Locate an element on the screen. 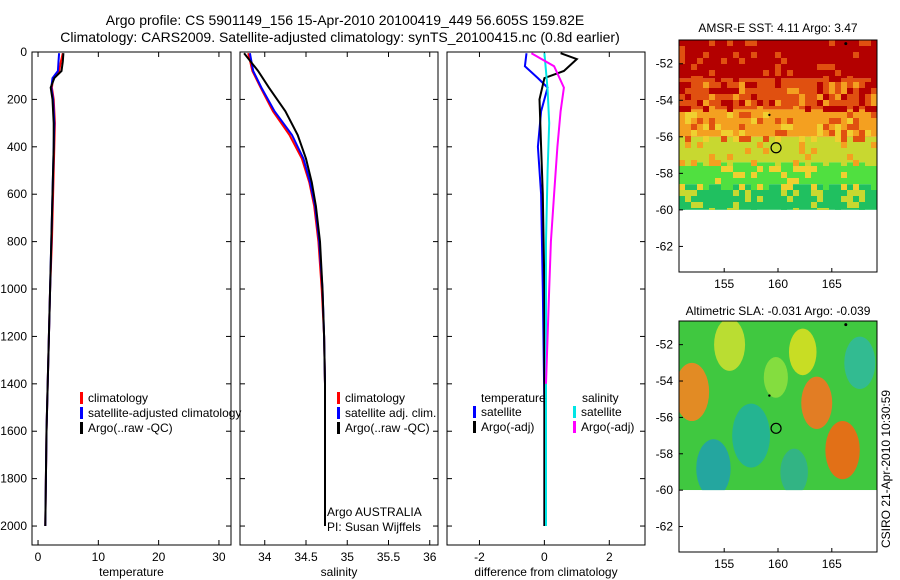 This screenshot has height=580, width=900. salinity-xtick-label: 35 is located at coordinates (348, 557).